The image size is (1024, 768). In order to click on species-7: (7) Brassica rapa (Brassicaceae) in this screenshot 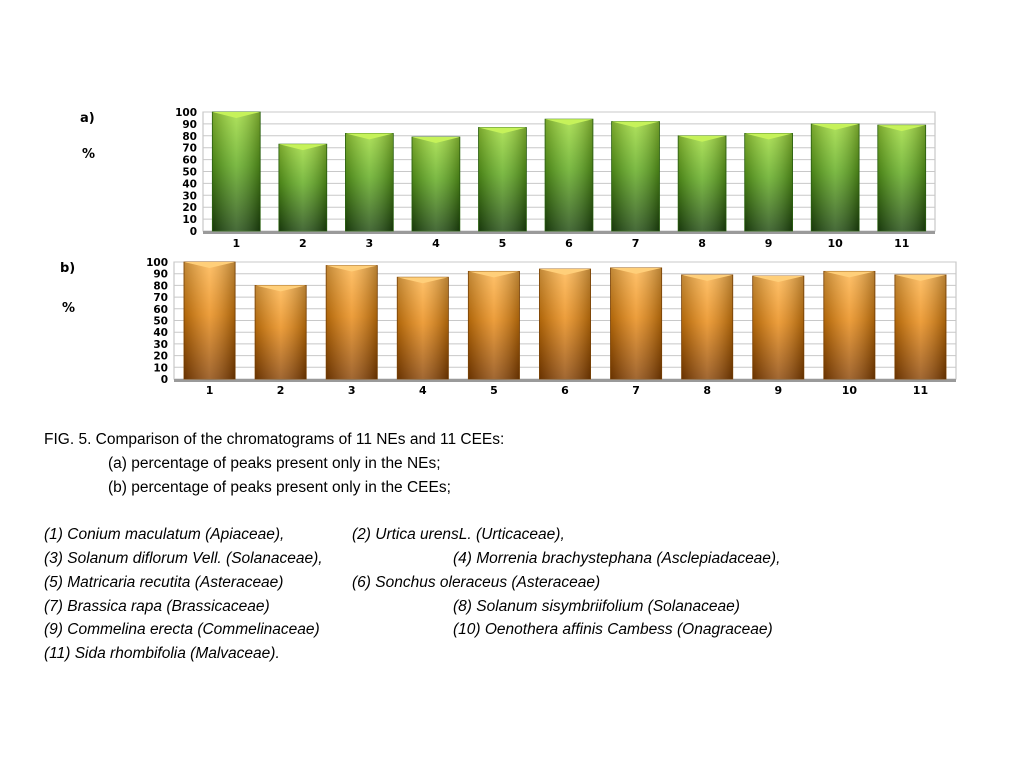, I will do `click(157, 606)`.